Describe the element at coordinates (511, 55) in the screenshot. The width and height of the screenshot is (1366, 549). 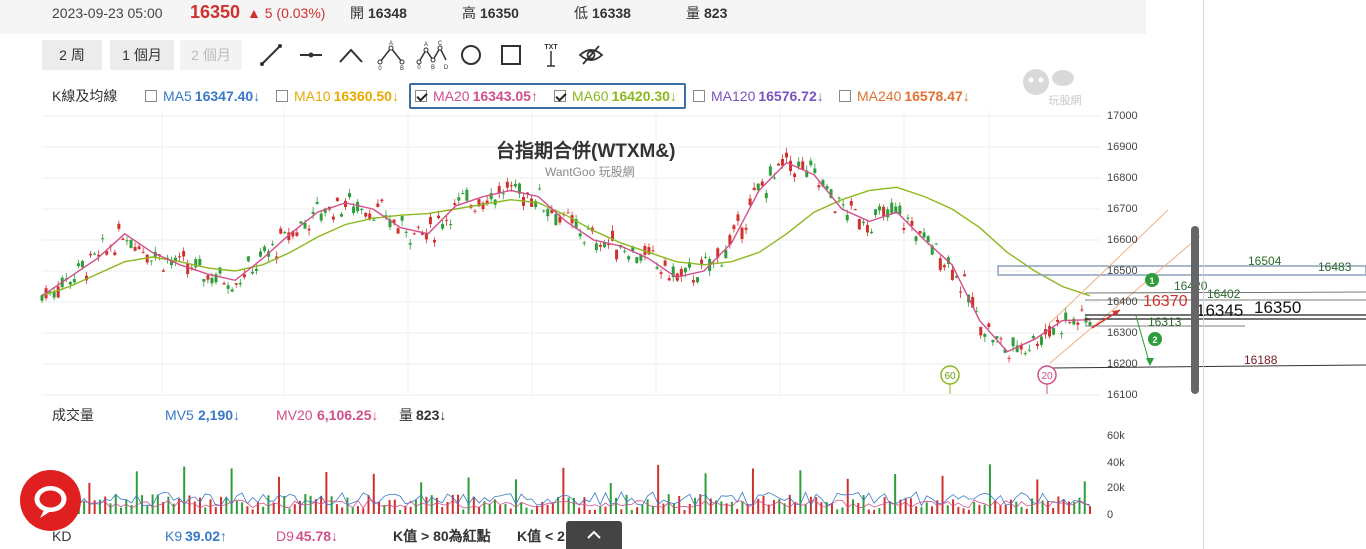
I see `rectangle-tool-icon` at that location.